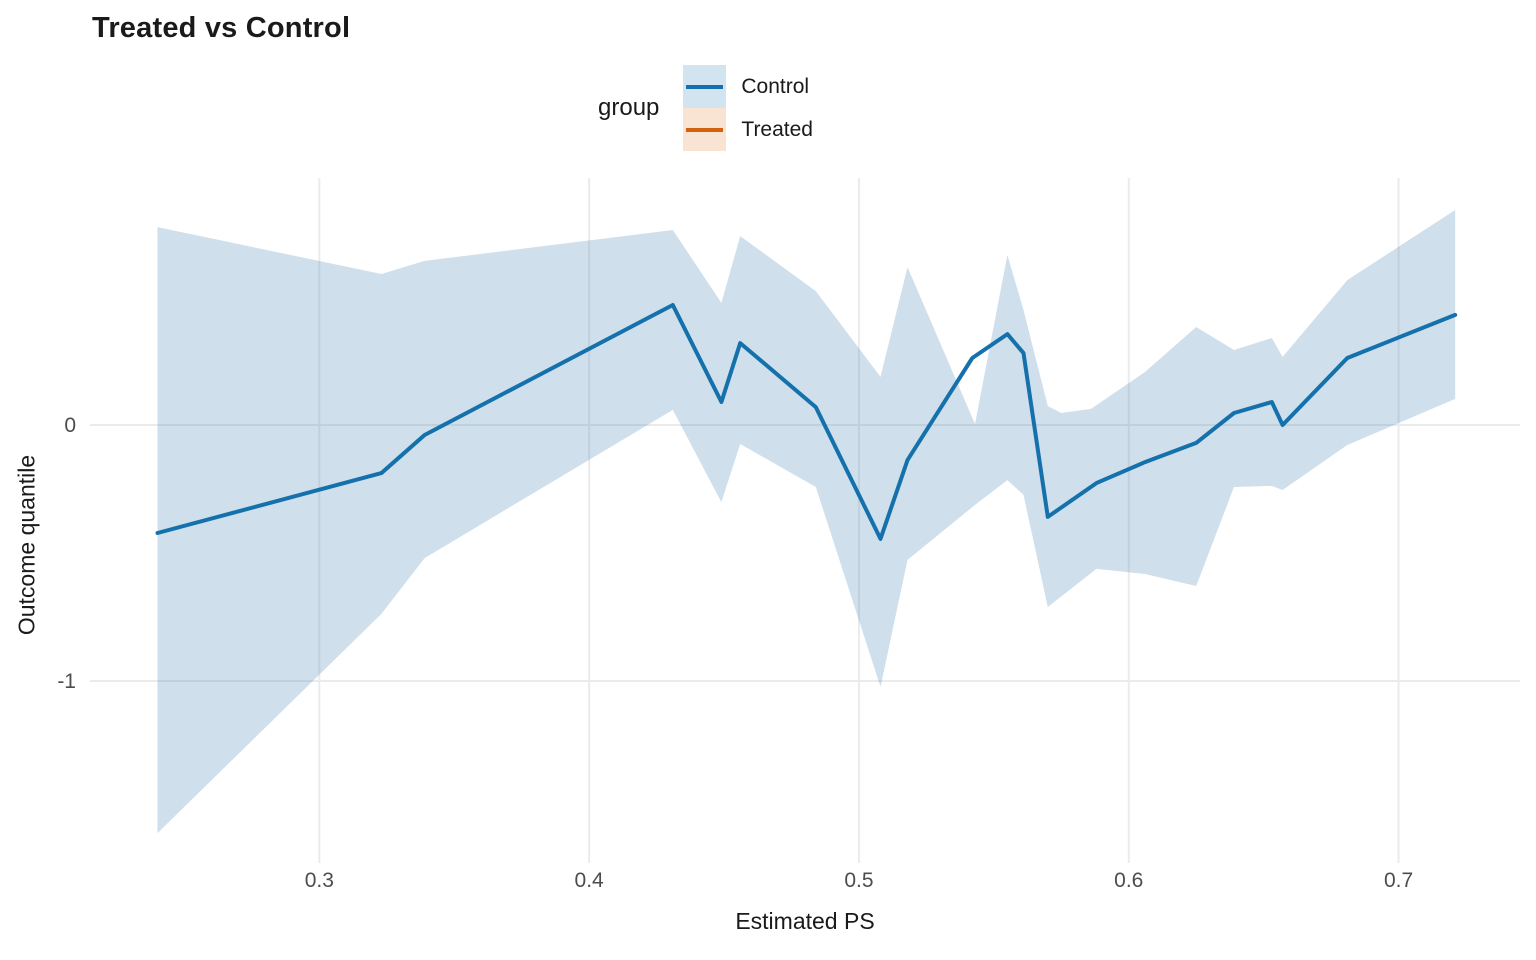 The image size is (1536, 960). I want to click on legend-item-control: Control, so click(748, 86).